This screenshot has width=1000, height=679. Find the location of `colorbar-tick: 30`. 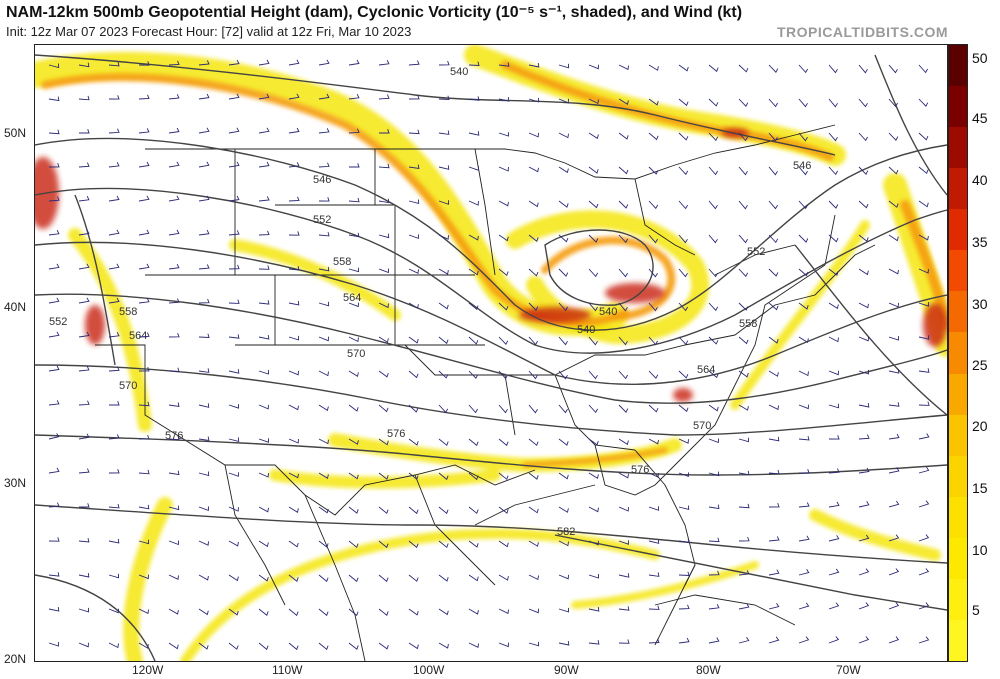

colorbar-tick: 30 is located at coordinates (980, 304).